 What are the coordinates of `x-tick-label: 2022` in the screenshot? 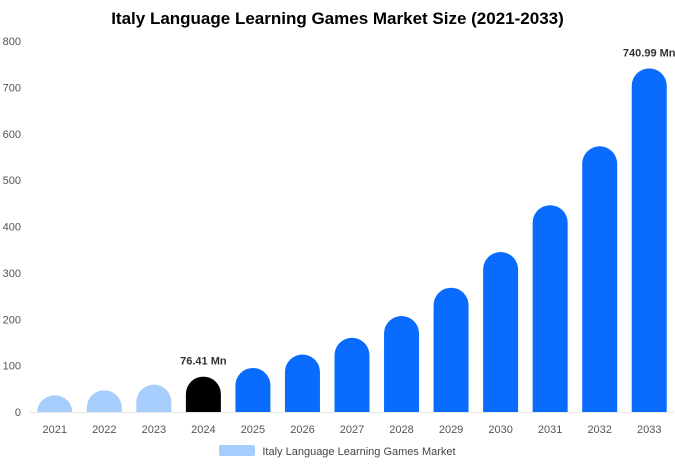 It's located at (104, 430).